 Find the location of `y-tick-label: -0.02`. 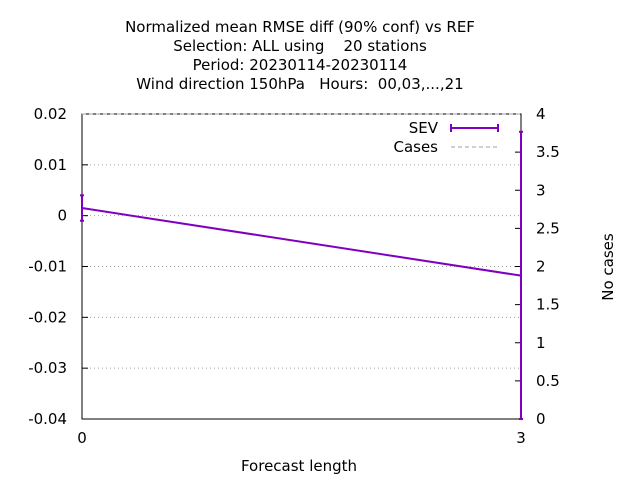

y-tick-label: -0.02 is located at coordinates (47, 317).